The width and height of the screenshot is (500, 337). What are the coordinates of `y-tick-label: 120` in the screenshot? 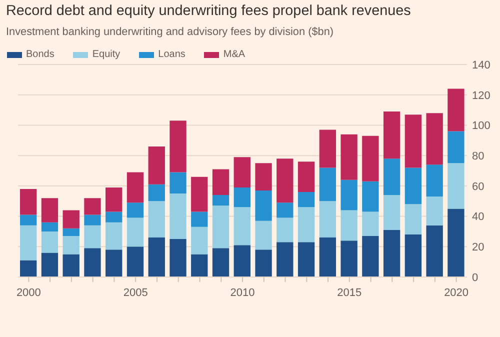 It's located at (481, 96).